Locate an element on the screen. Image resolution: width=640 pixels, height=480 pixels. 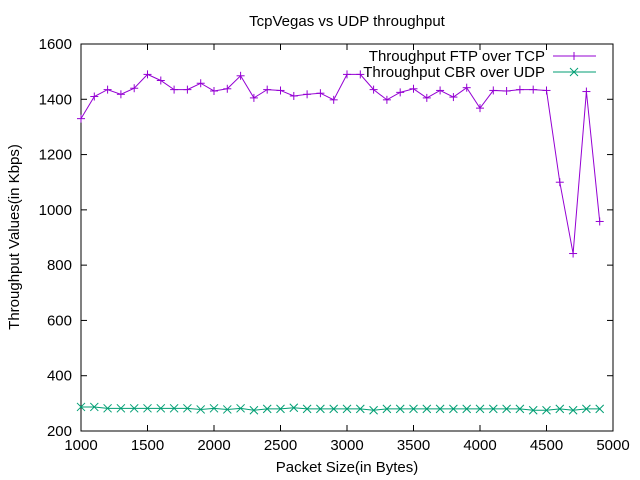
x-tick-label: 3500 is located at coordinates (413, 445).